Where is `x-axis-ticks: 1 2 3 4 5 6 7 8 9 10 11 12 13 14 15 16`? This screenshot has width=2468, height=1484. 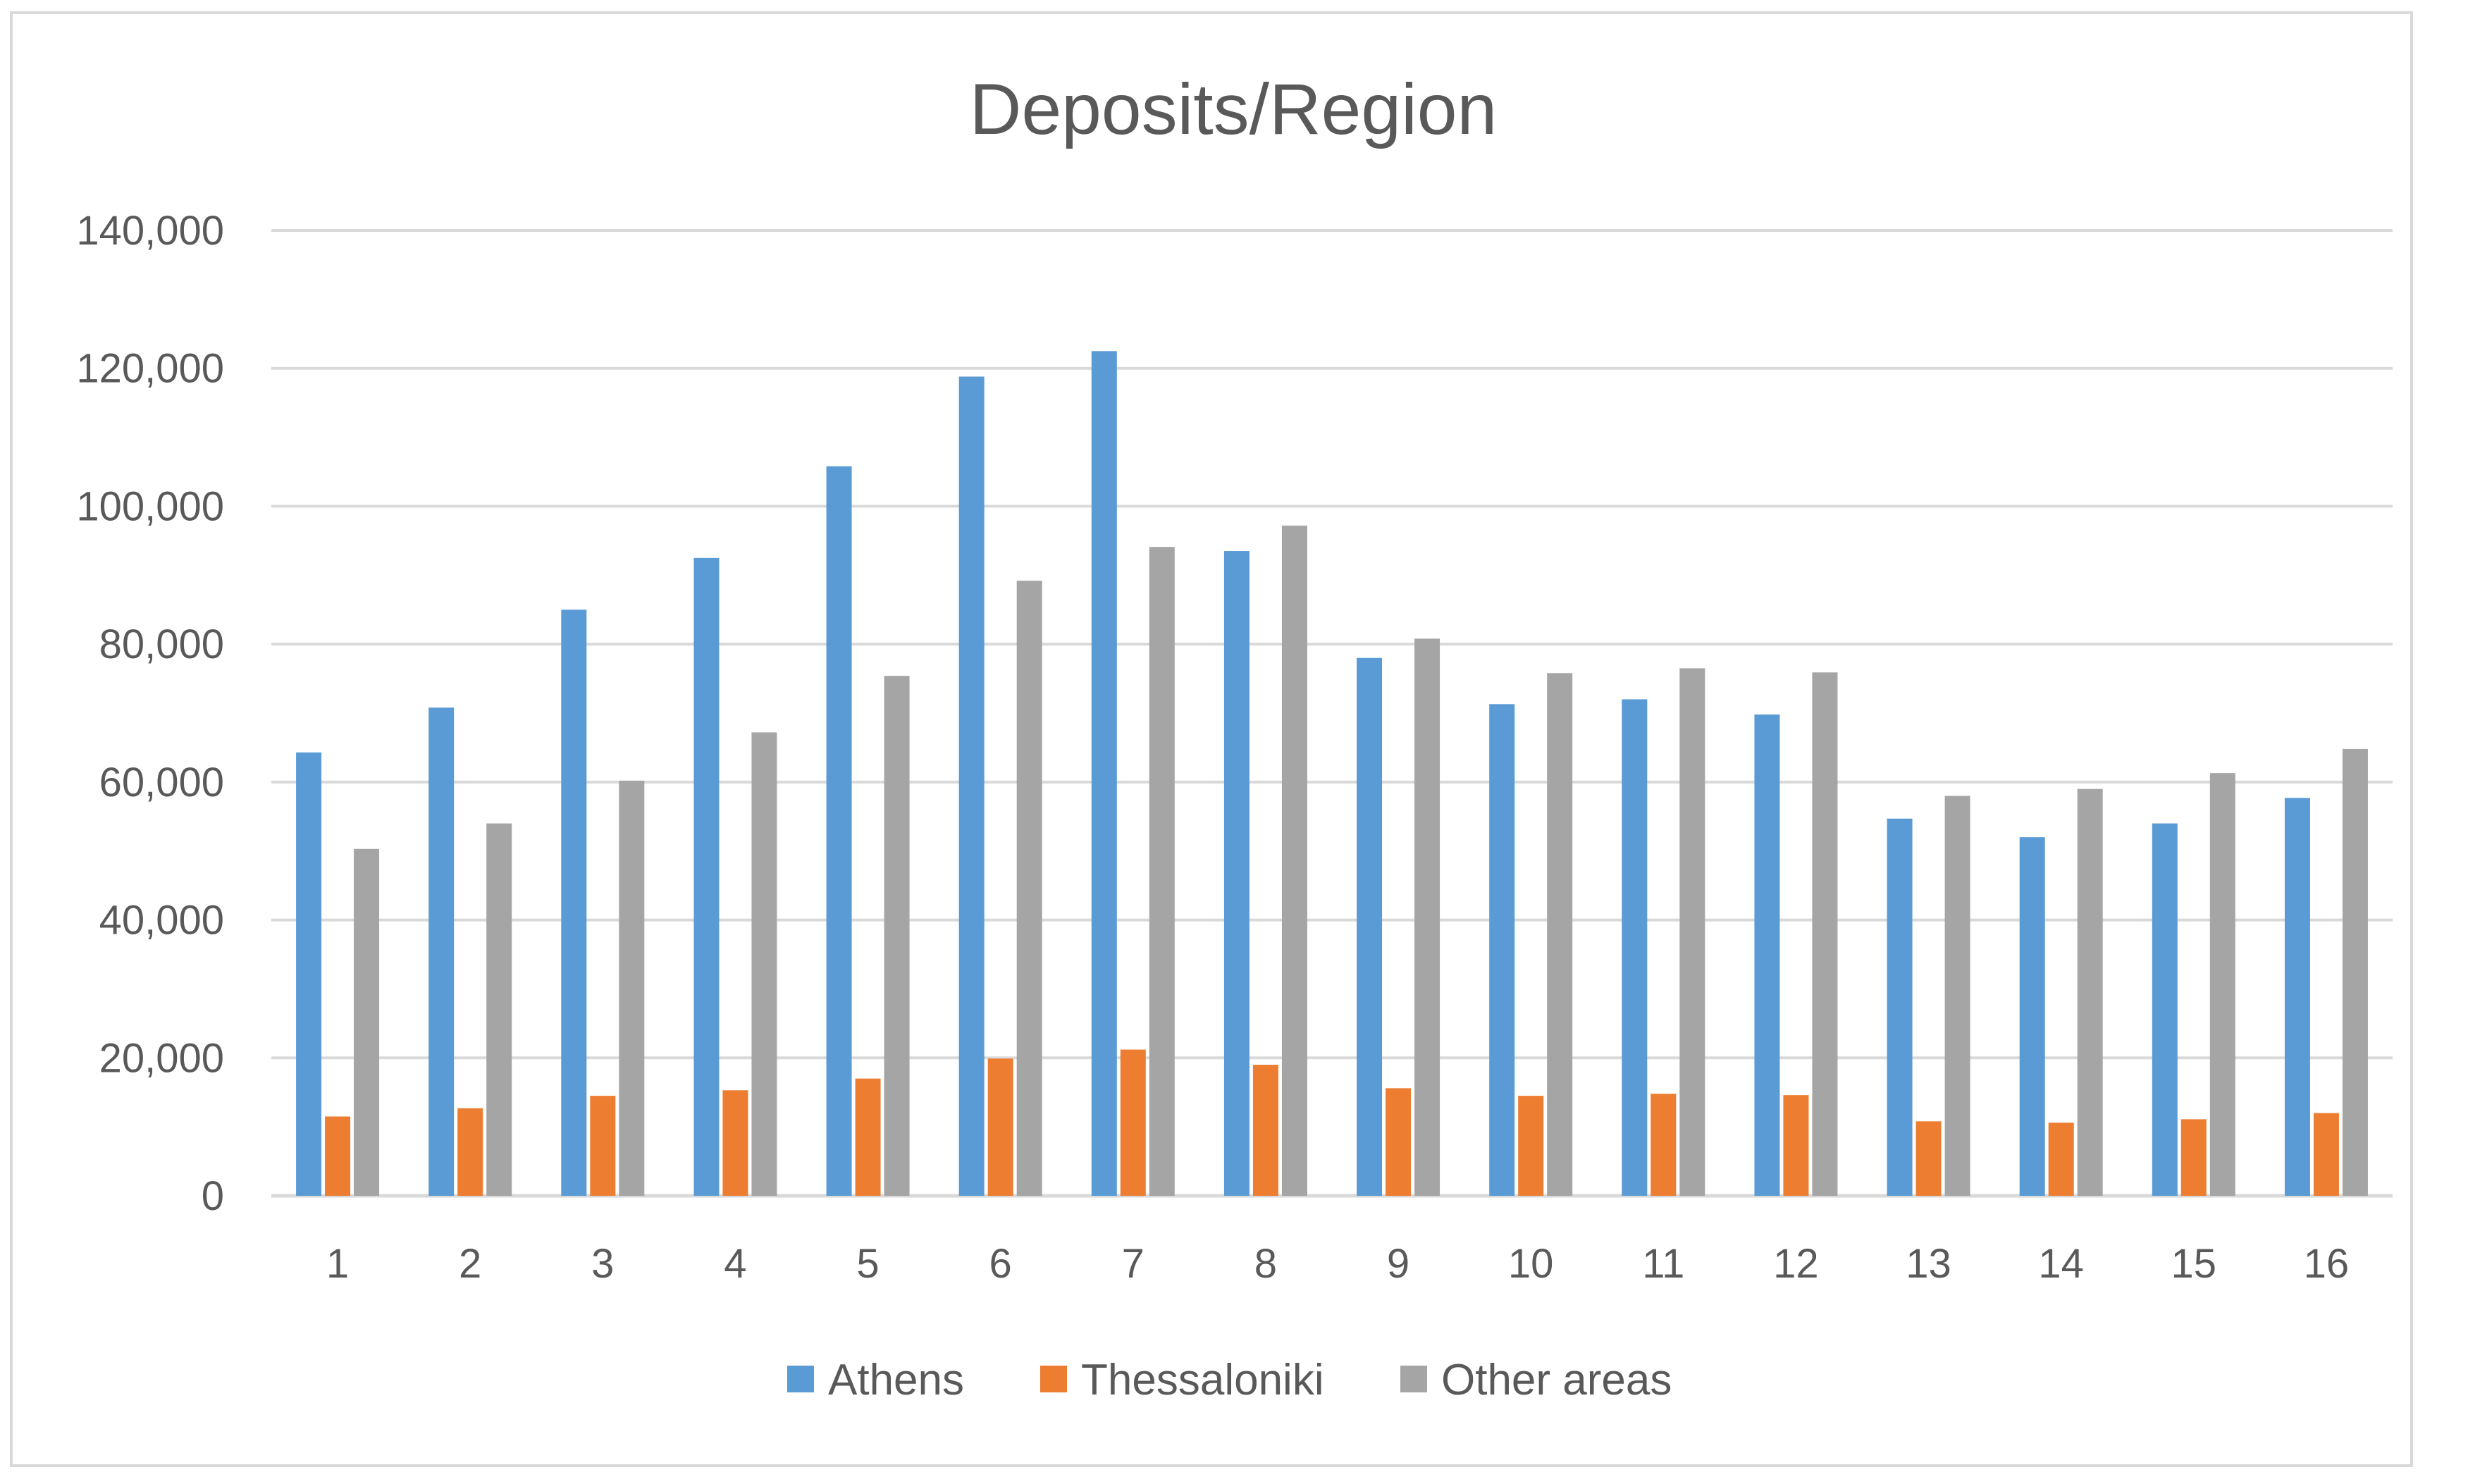
x-axis-ticks: 1 2 3 4 5 6 7 8 9 10 11 12 13 14 15 16 is located at coordinates (1337, 1264).